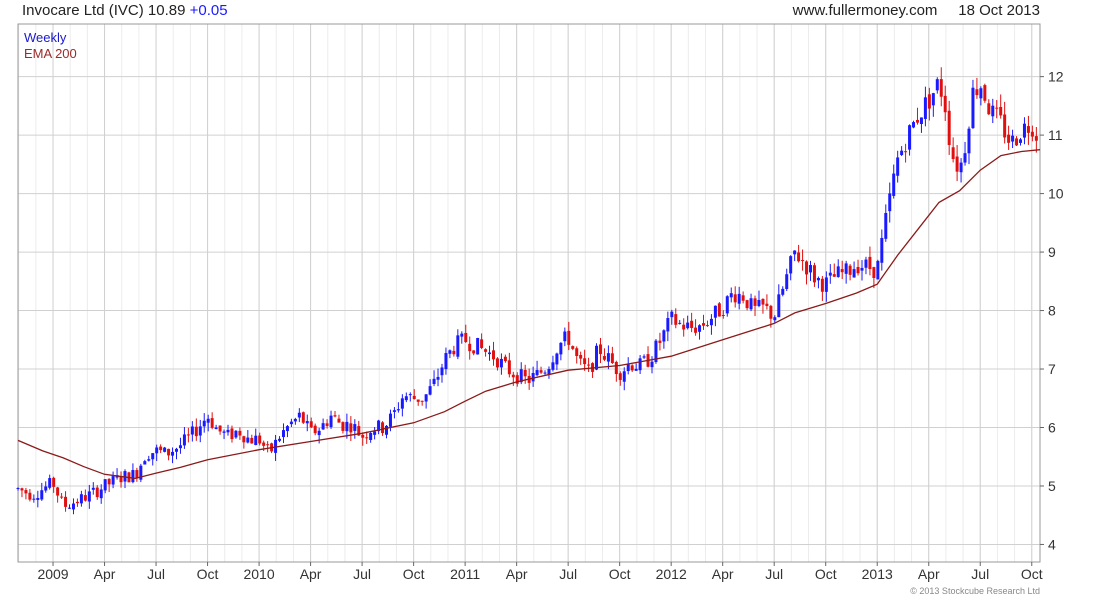 The height and width of the screenshot is (600, 1100). What do you see at coordinates (865, 10) in the screenshot?
I see `source-site: www.fullermoney.com` at bounding box center [865, 10].